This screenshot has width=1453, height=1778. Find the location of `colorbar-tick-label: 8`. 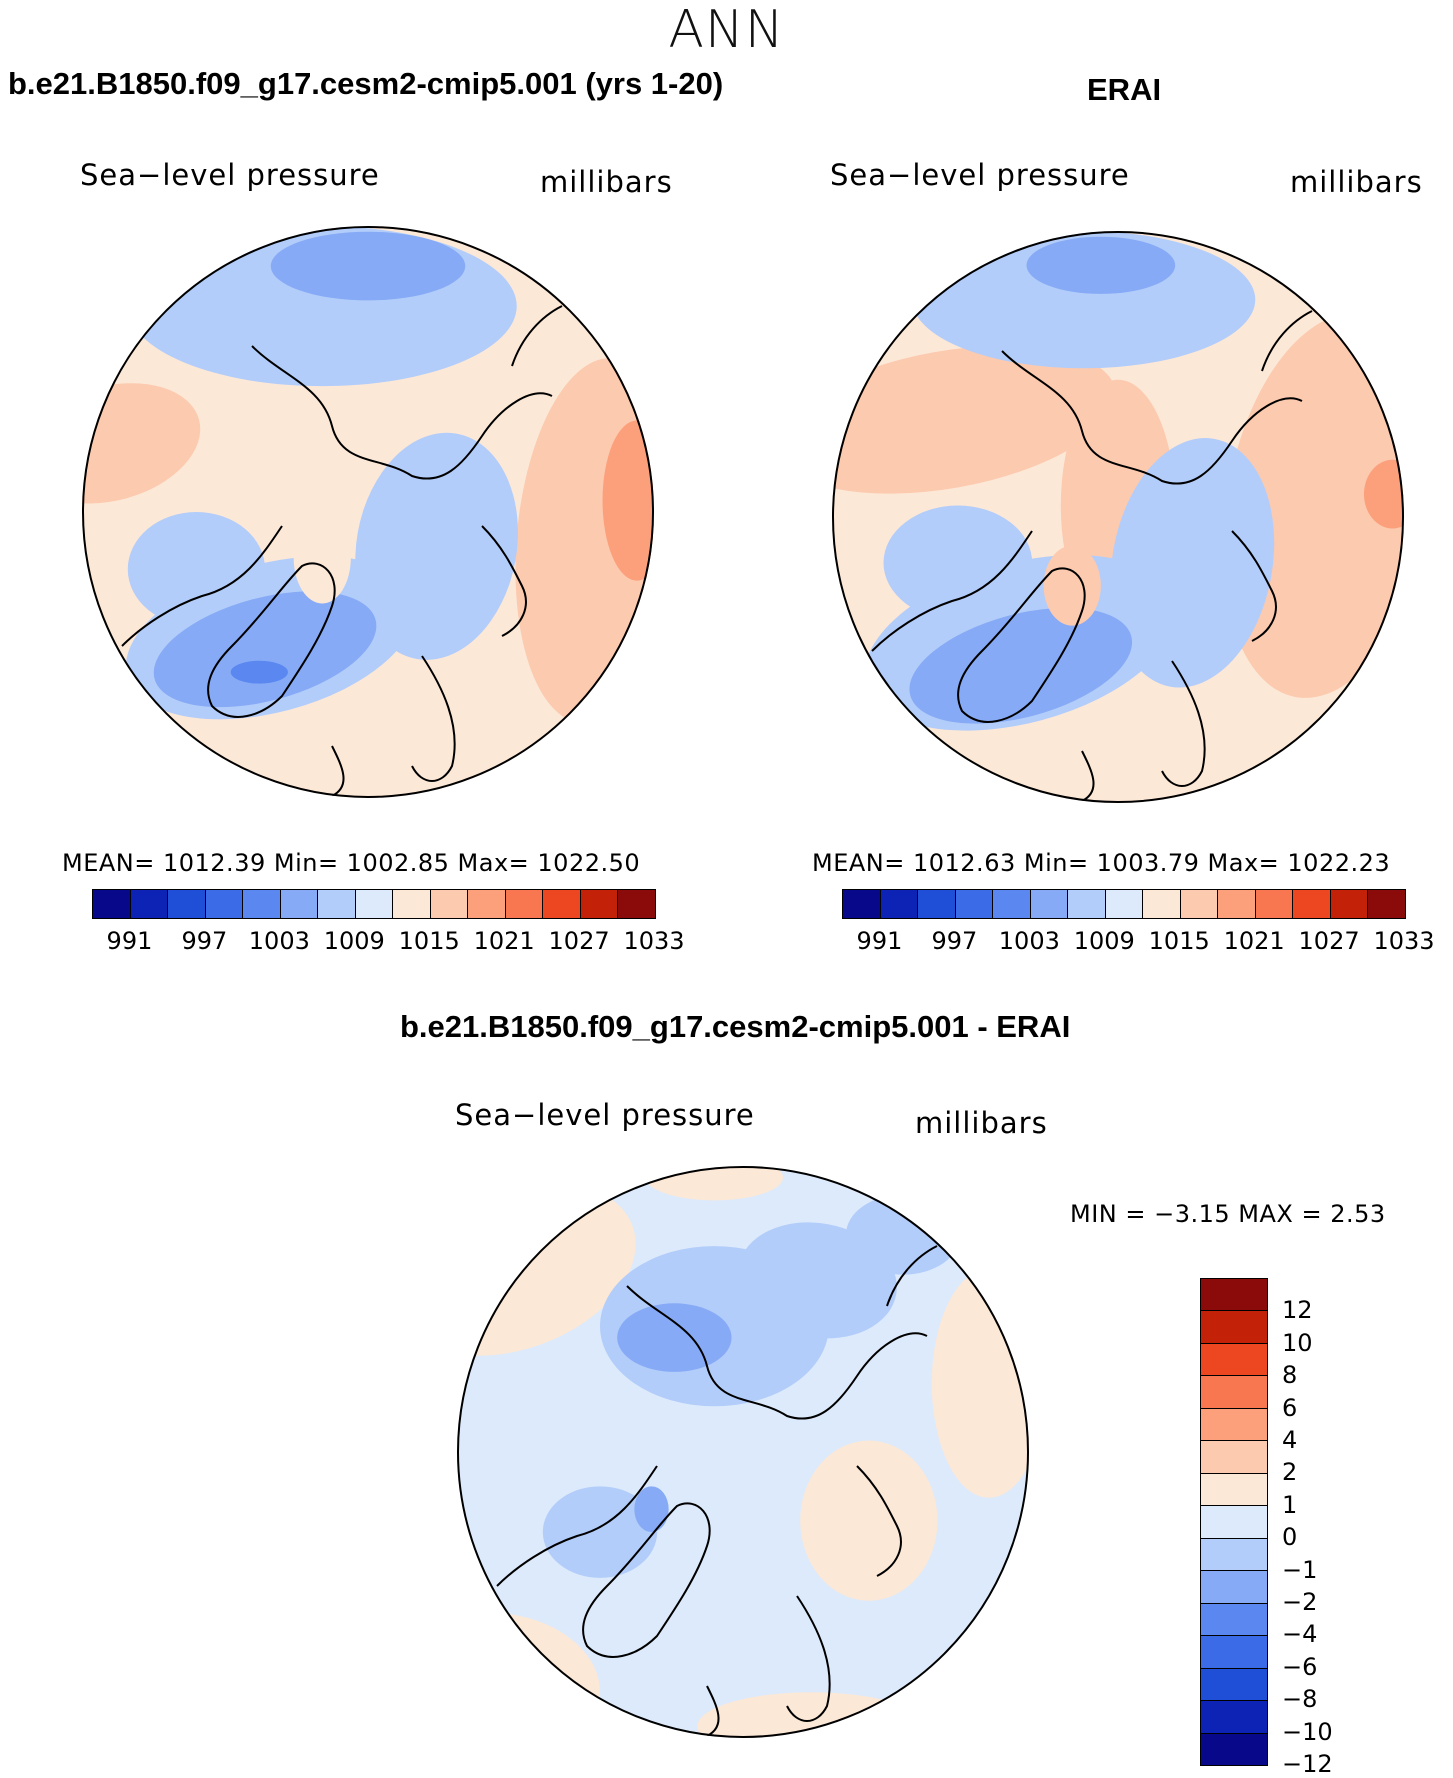

colorbar-tick-label: 8 is located at coordinates (1290, 1375).